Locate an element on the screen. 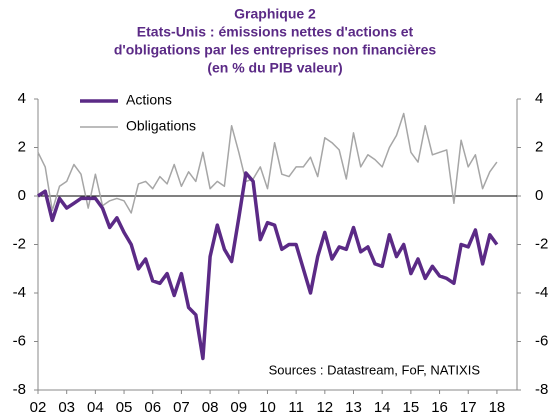 The height and width of the screenshot is (418, 550). y2-tick-label: -6 is located at coordinates (541, 340).